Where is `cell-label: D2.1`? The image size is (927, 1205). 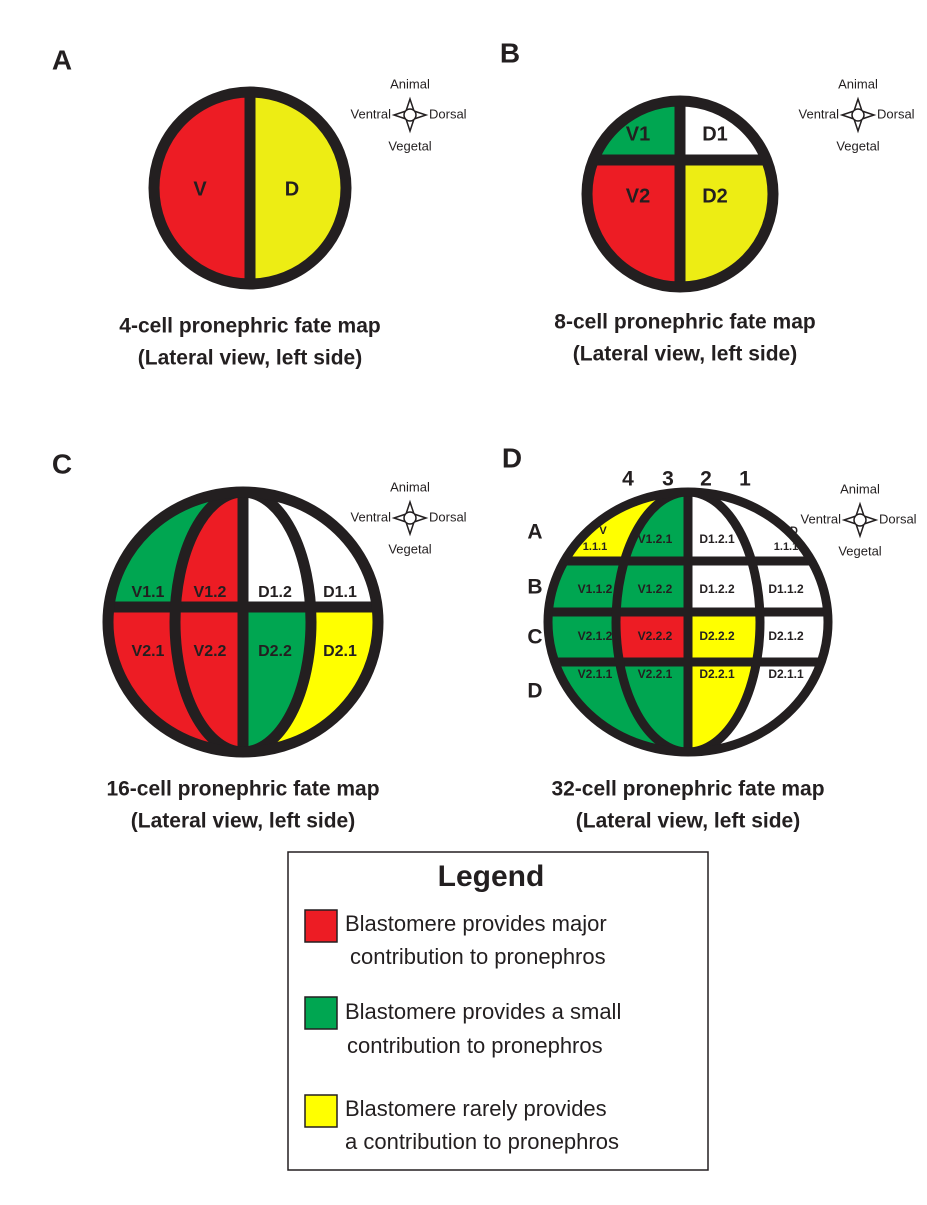
cell-label: D2.1 is located at coordinates (340, 651).